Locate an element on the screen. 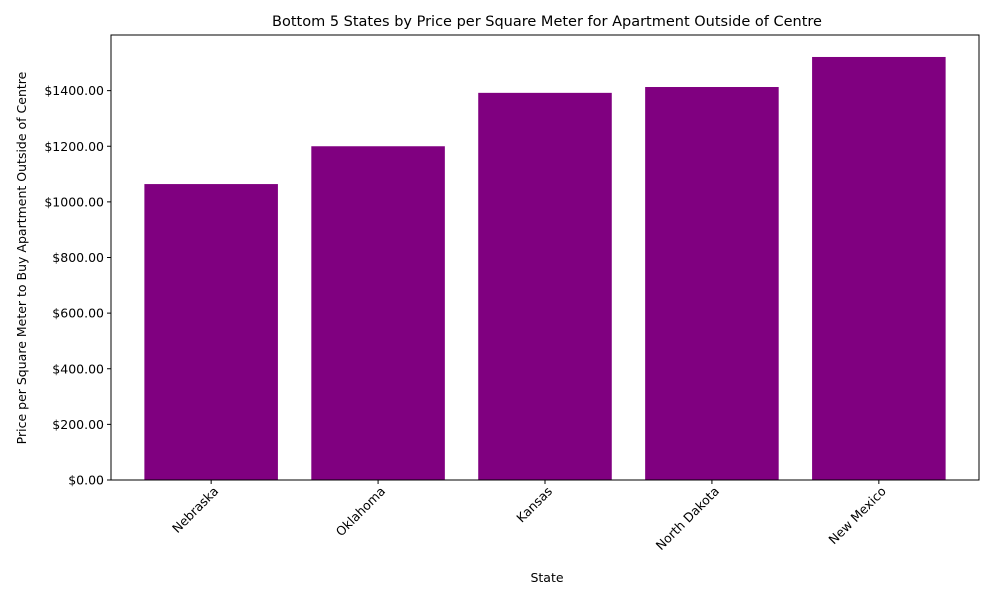 The width and height of the screenshot is (1000, 600). x-tick-label: Nebraska is located at coordinates (195, 510).